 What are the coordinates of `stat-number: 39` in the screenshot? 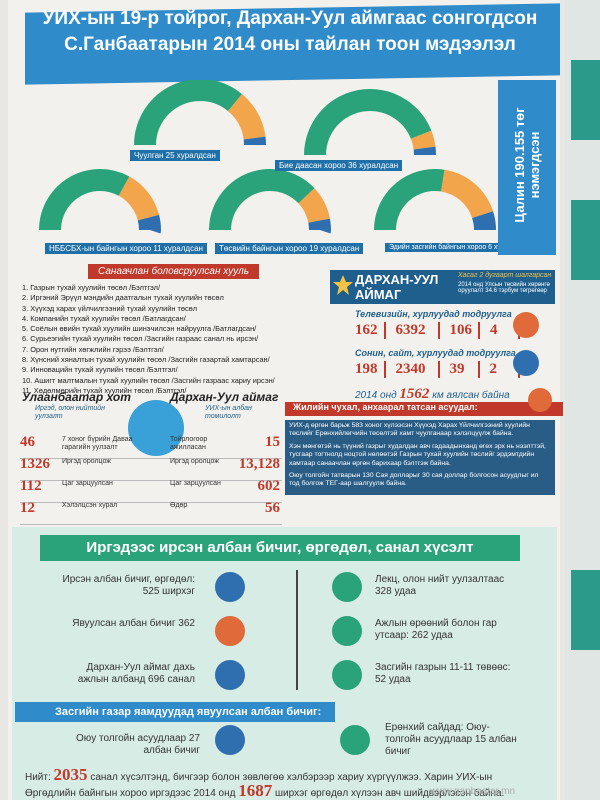 It's located at (465, 369).